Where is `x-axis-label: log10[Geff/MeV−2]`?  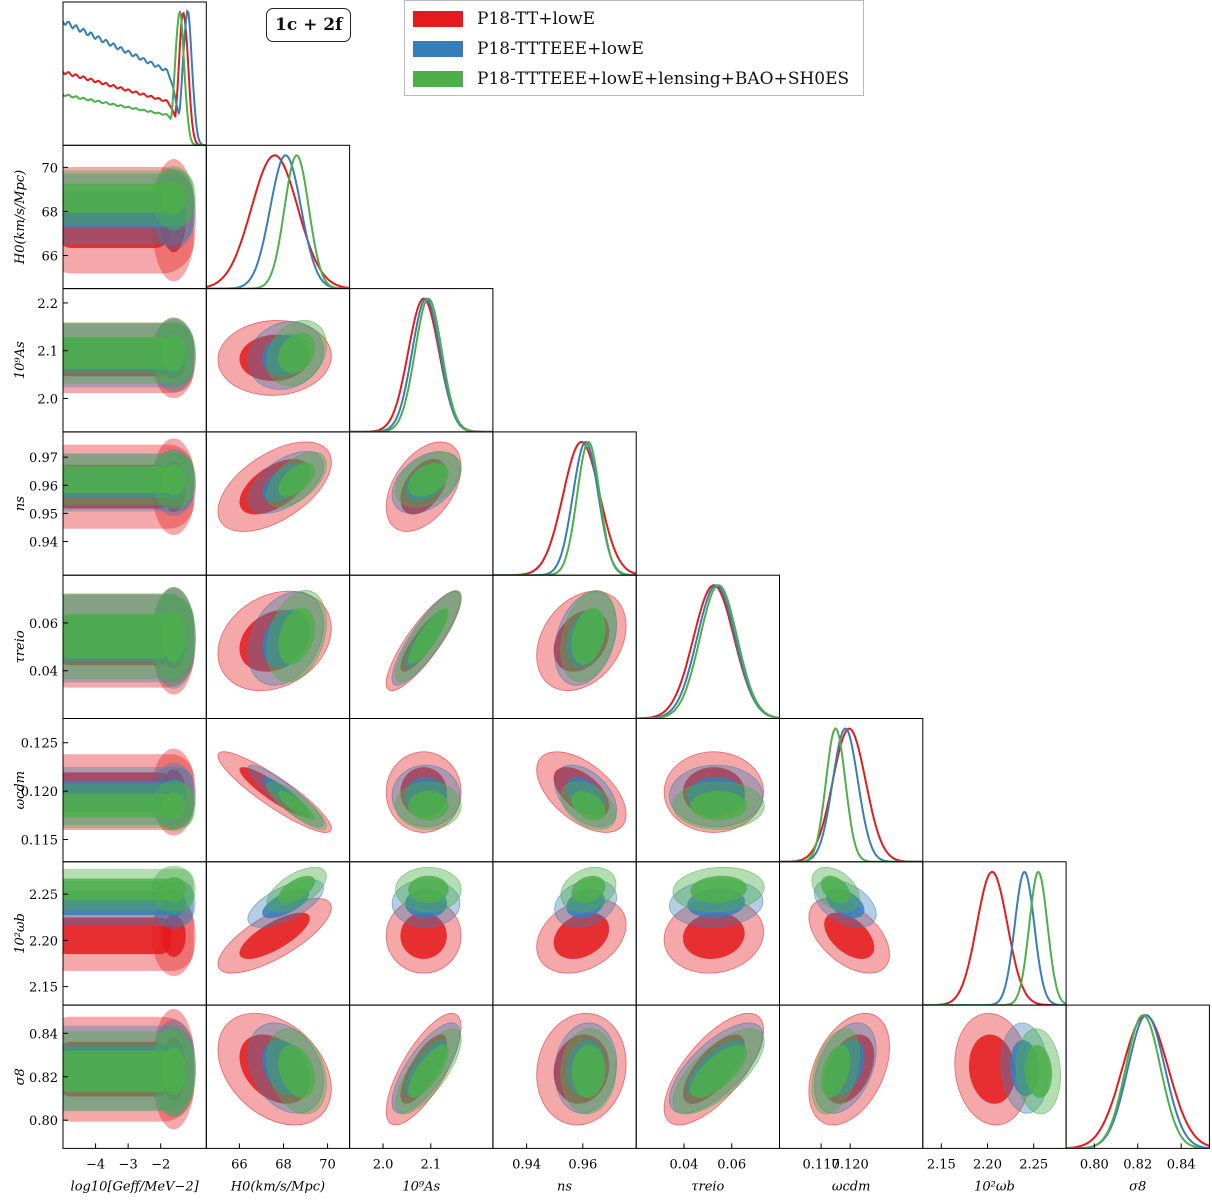
x-axis-label: log10[Geff/MeV−2] is located at coordinates (135, 1186).